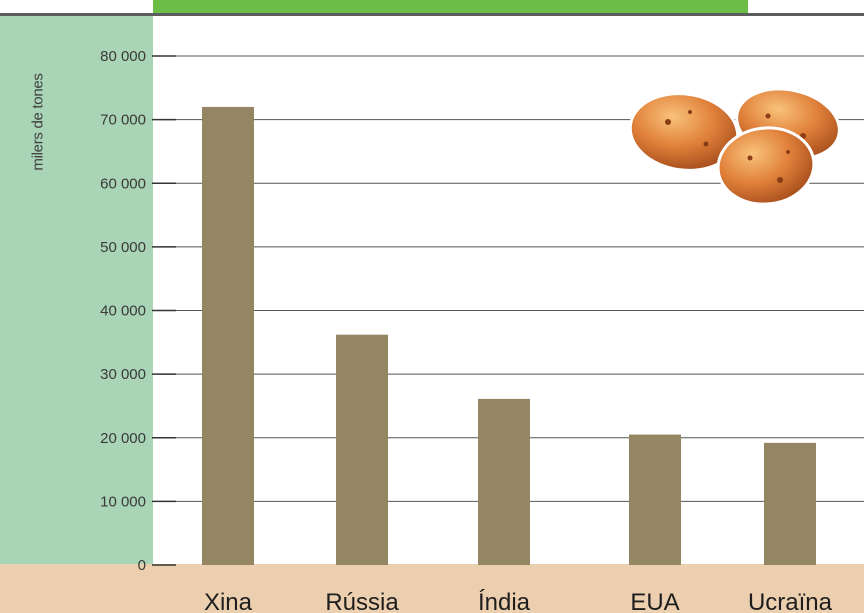 This screenshot has height=613, width=864. I want to click on title-strip, so click(432, 14).